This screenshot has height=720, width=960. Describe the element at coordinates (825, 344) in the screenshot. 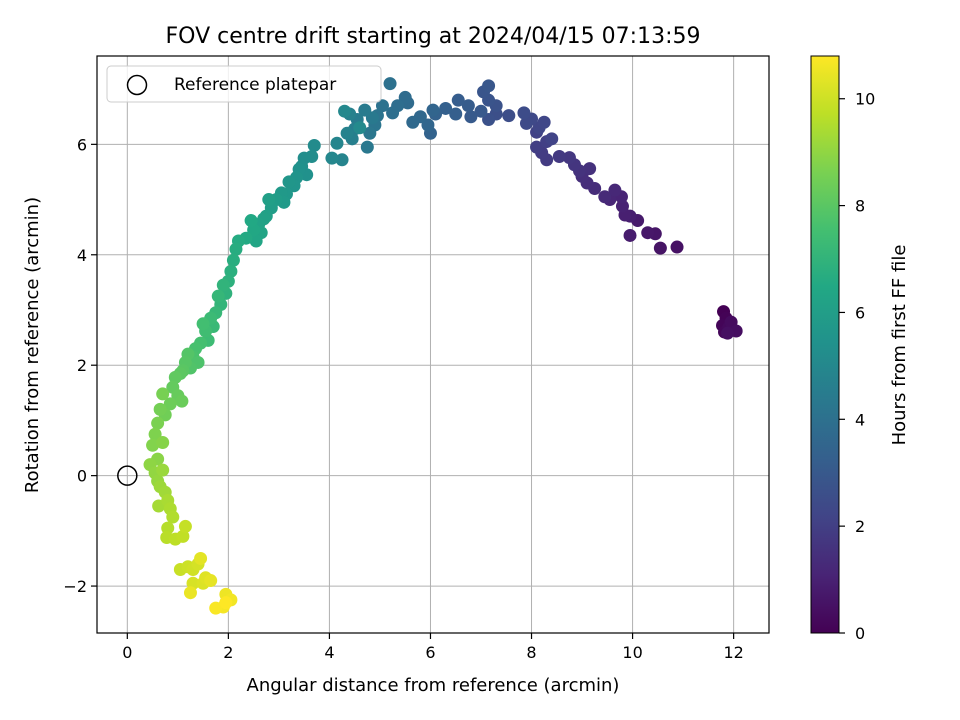

I see `colorbar` at that location.